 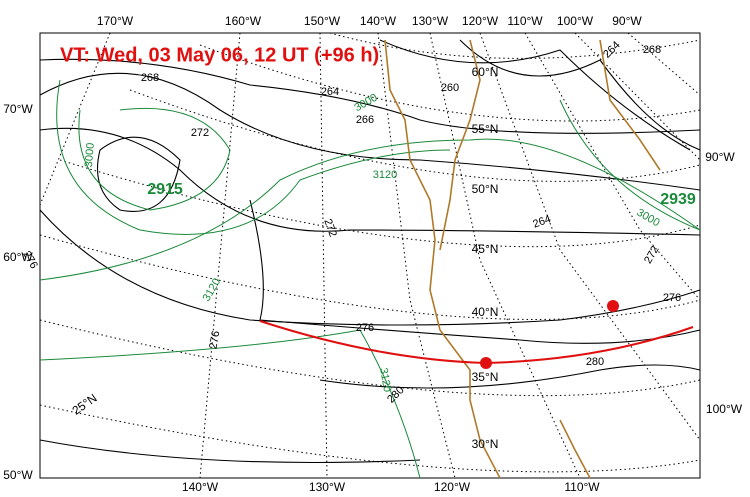 What do you see at coordinates (485, 377) in the screenshot?
I see `lat-label: 35°N` at bounding box center [485, 377].